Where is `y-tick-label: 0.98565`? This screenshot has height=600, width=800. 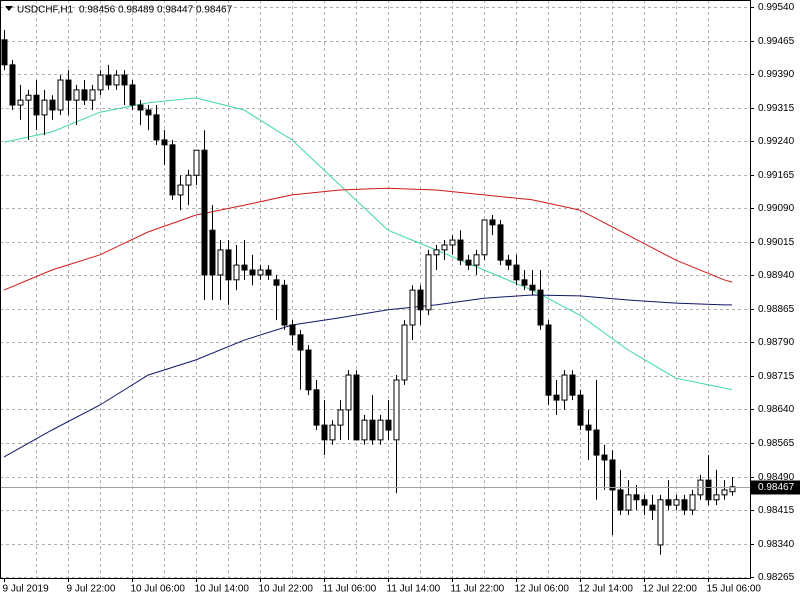 y-tick-label: 0.98565 is located at coordinates (776, 443).